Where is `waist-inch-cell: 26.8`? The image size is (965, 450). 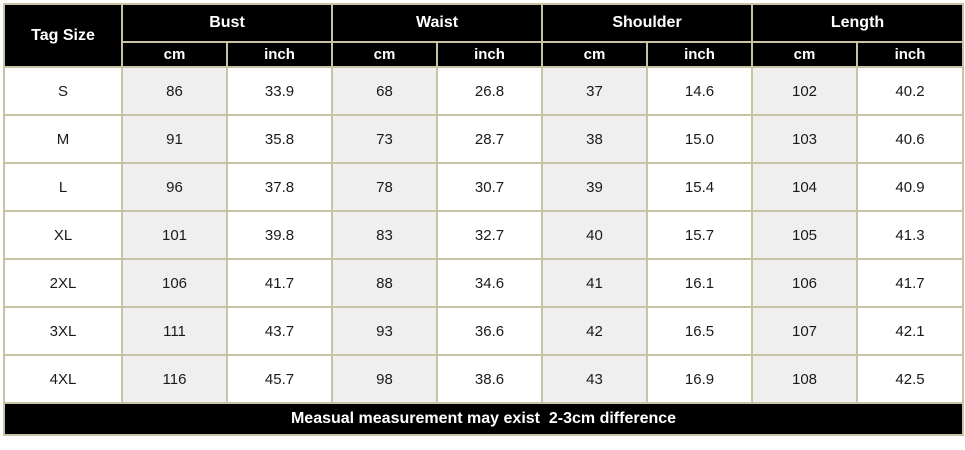 waist-inch-cell: 26.8 is located at coordinates (489, 91).